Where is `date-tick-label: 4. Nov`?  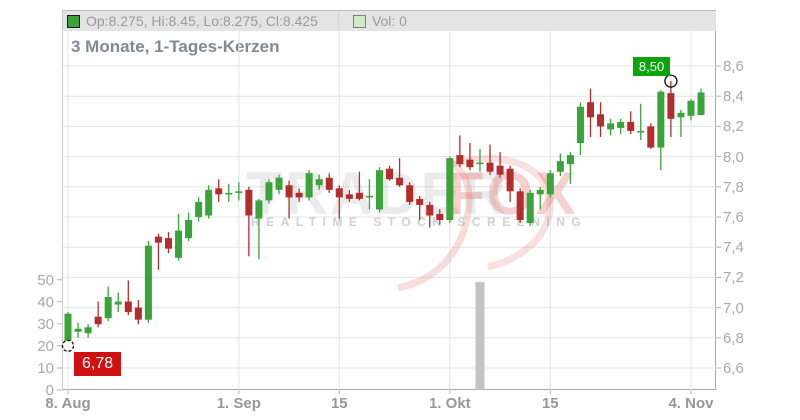 date-tick-label: 4. Nov is located at coordinates (691, 403).